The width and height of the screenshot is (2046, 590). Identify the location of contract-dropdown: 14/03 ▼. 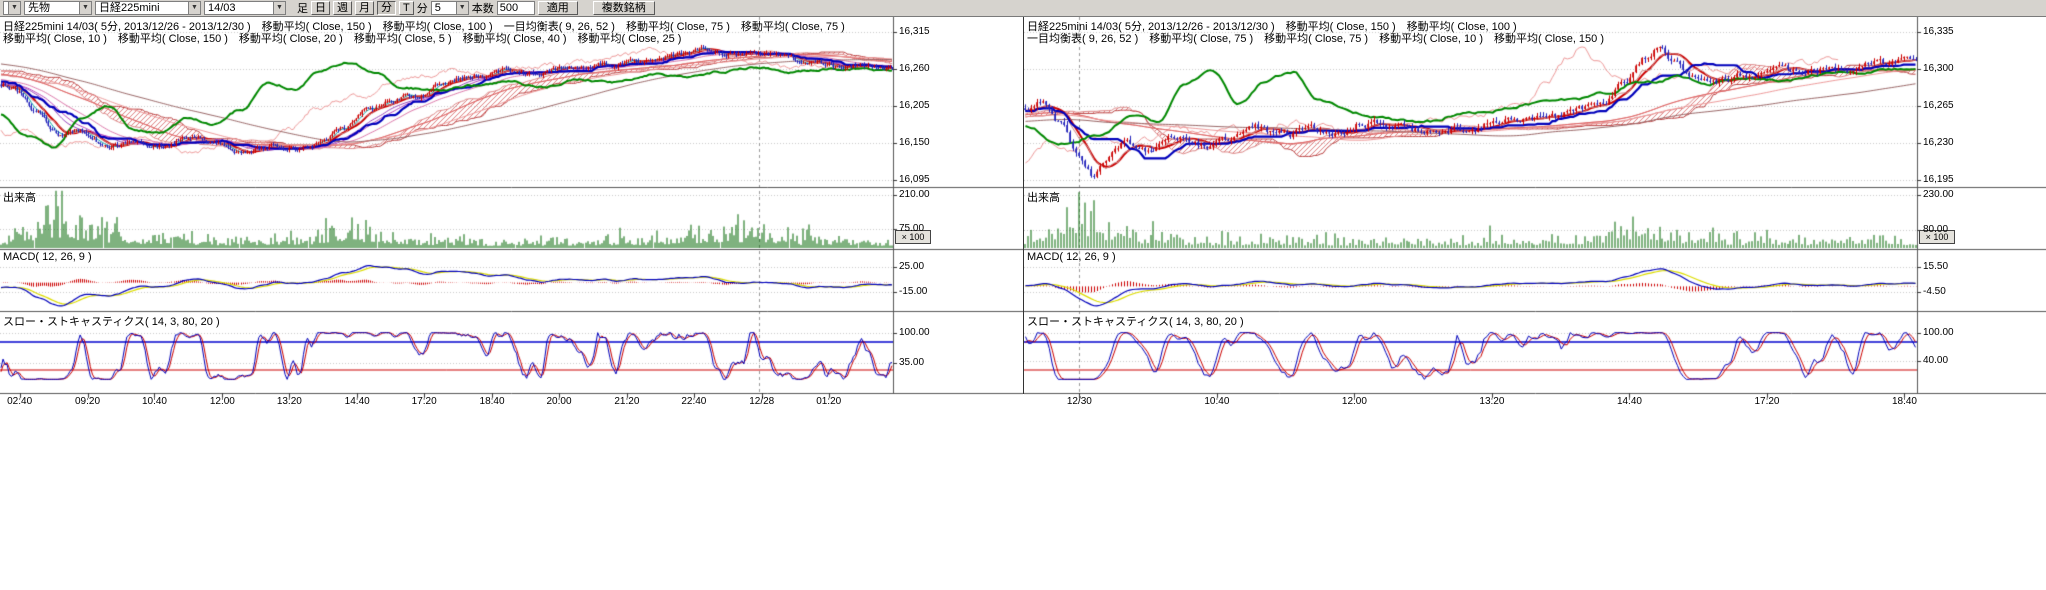
(245, 8).